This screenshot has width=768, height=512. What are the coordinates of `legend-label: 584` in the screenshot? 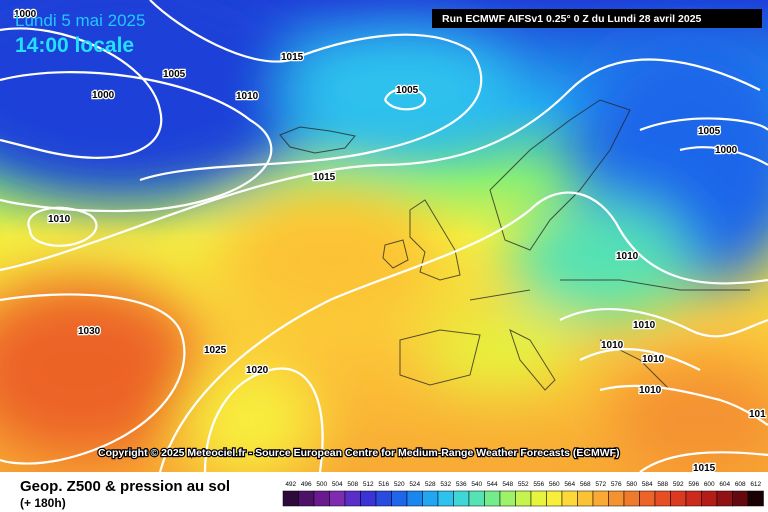 It's located at (647, 484).